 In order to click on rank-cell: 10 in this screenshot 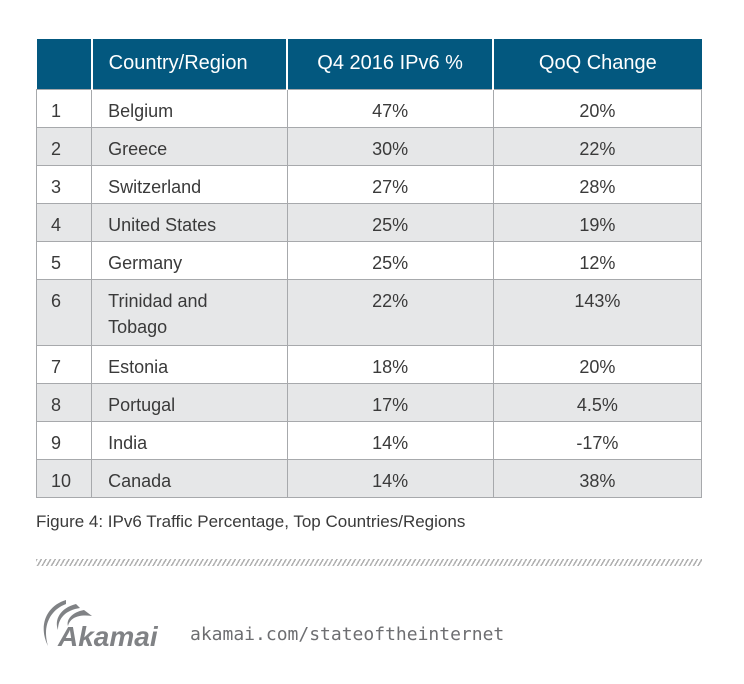, I will do `click(64, 478)`.